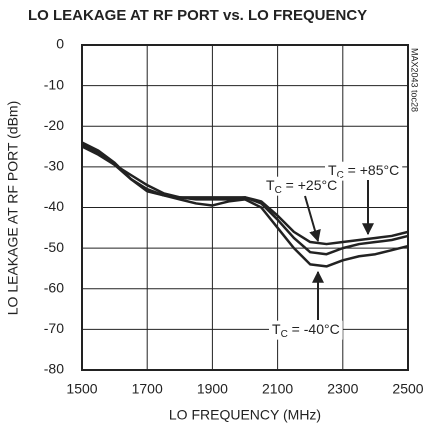  I want to click on annotation-text: = -40°C, so click(314, 329).